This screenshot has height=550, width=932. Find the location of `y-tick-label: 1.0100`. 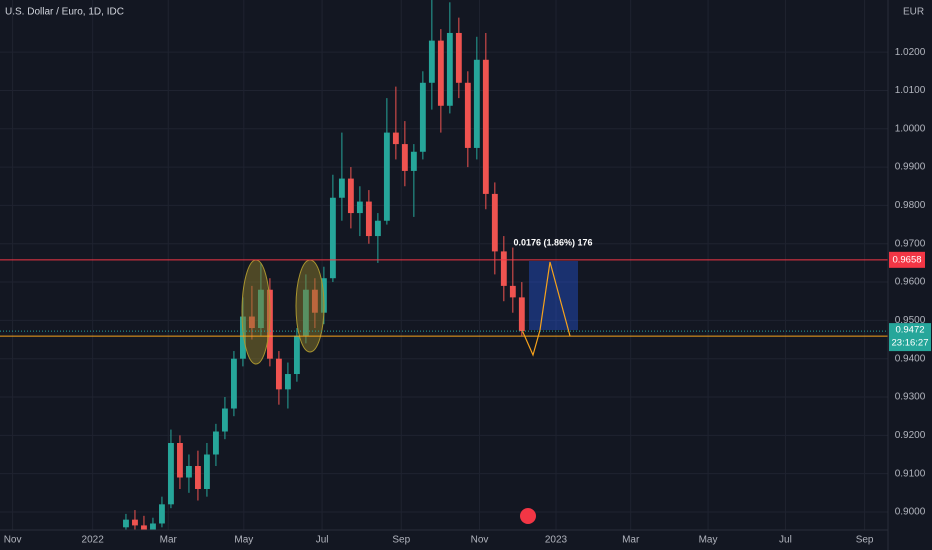

y-tick-label: 1.0100 is located at coordinates (910, 90).